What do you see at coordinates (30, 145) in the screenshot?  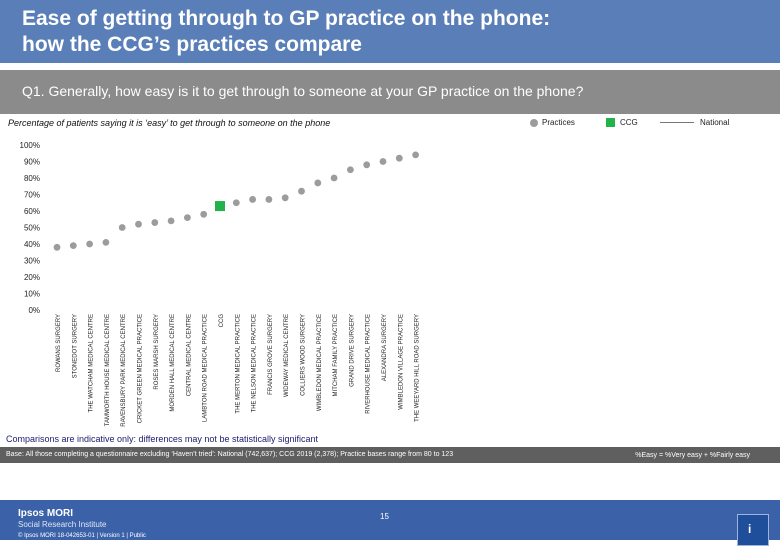 I see `y-tick-label: 100%` at bounding box center [30, 145].